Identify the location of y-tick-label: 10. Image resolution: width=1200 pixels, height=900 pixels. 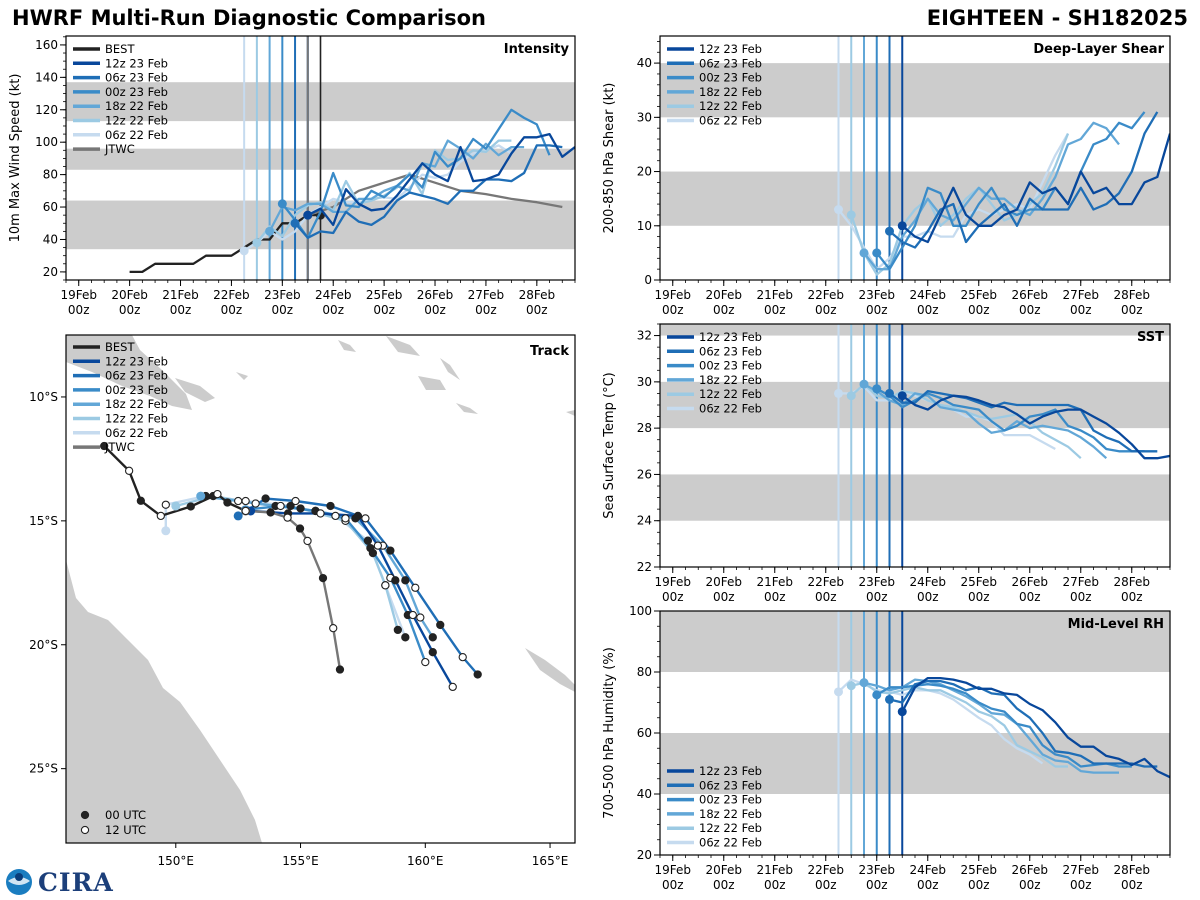
(644, 226).